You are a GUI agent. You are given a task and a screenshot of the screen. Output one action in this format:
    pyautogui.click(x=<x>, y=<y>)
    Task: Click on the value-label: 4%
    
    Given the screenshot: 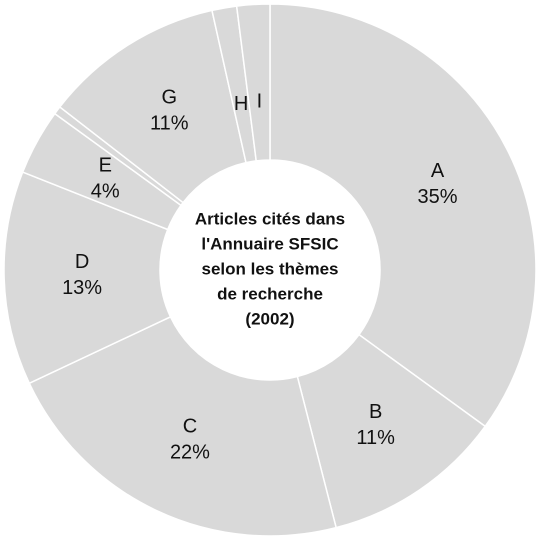 What is the action you would take?
    pyautogui.click(x=105, y=192)
    